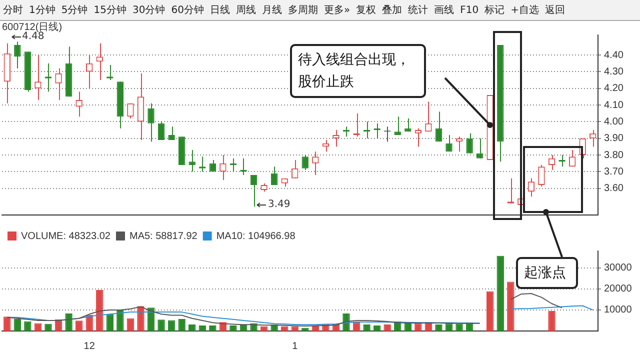  What do you see at coordinates (547, 273) in the screenshot?
I see `annotation: 起涨点` at bounding box center [547, 273].